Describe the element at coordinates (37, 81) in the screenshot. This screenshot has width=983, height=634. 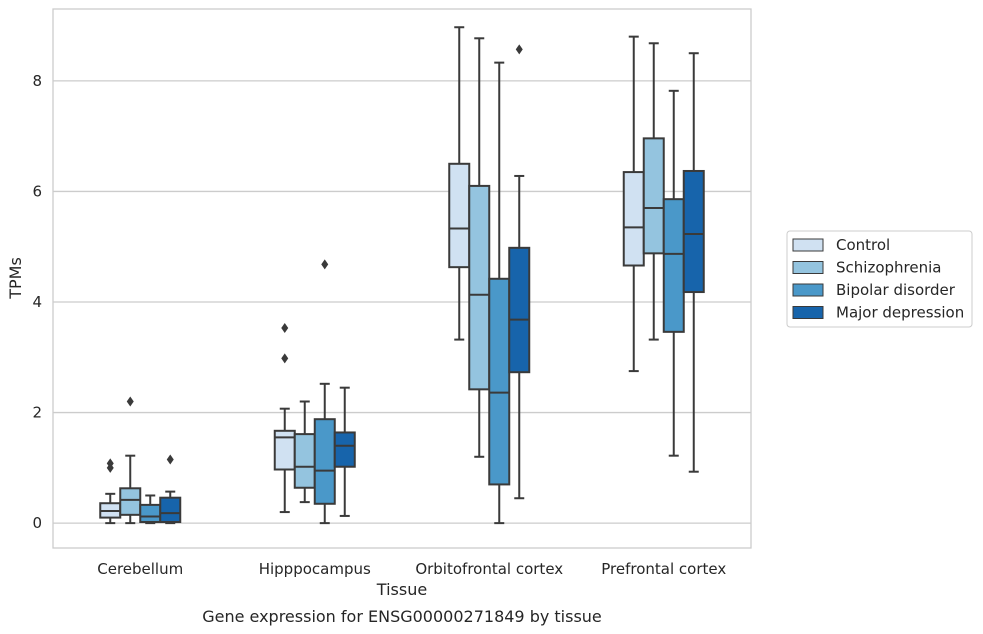
I see `y-tick-label: 8` at that location.